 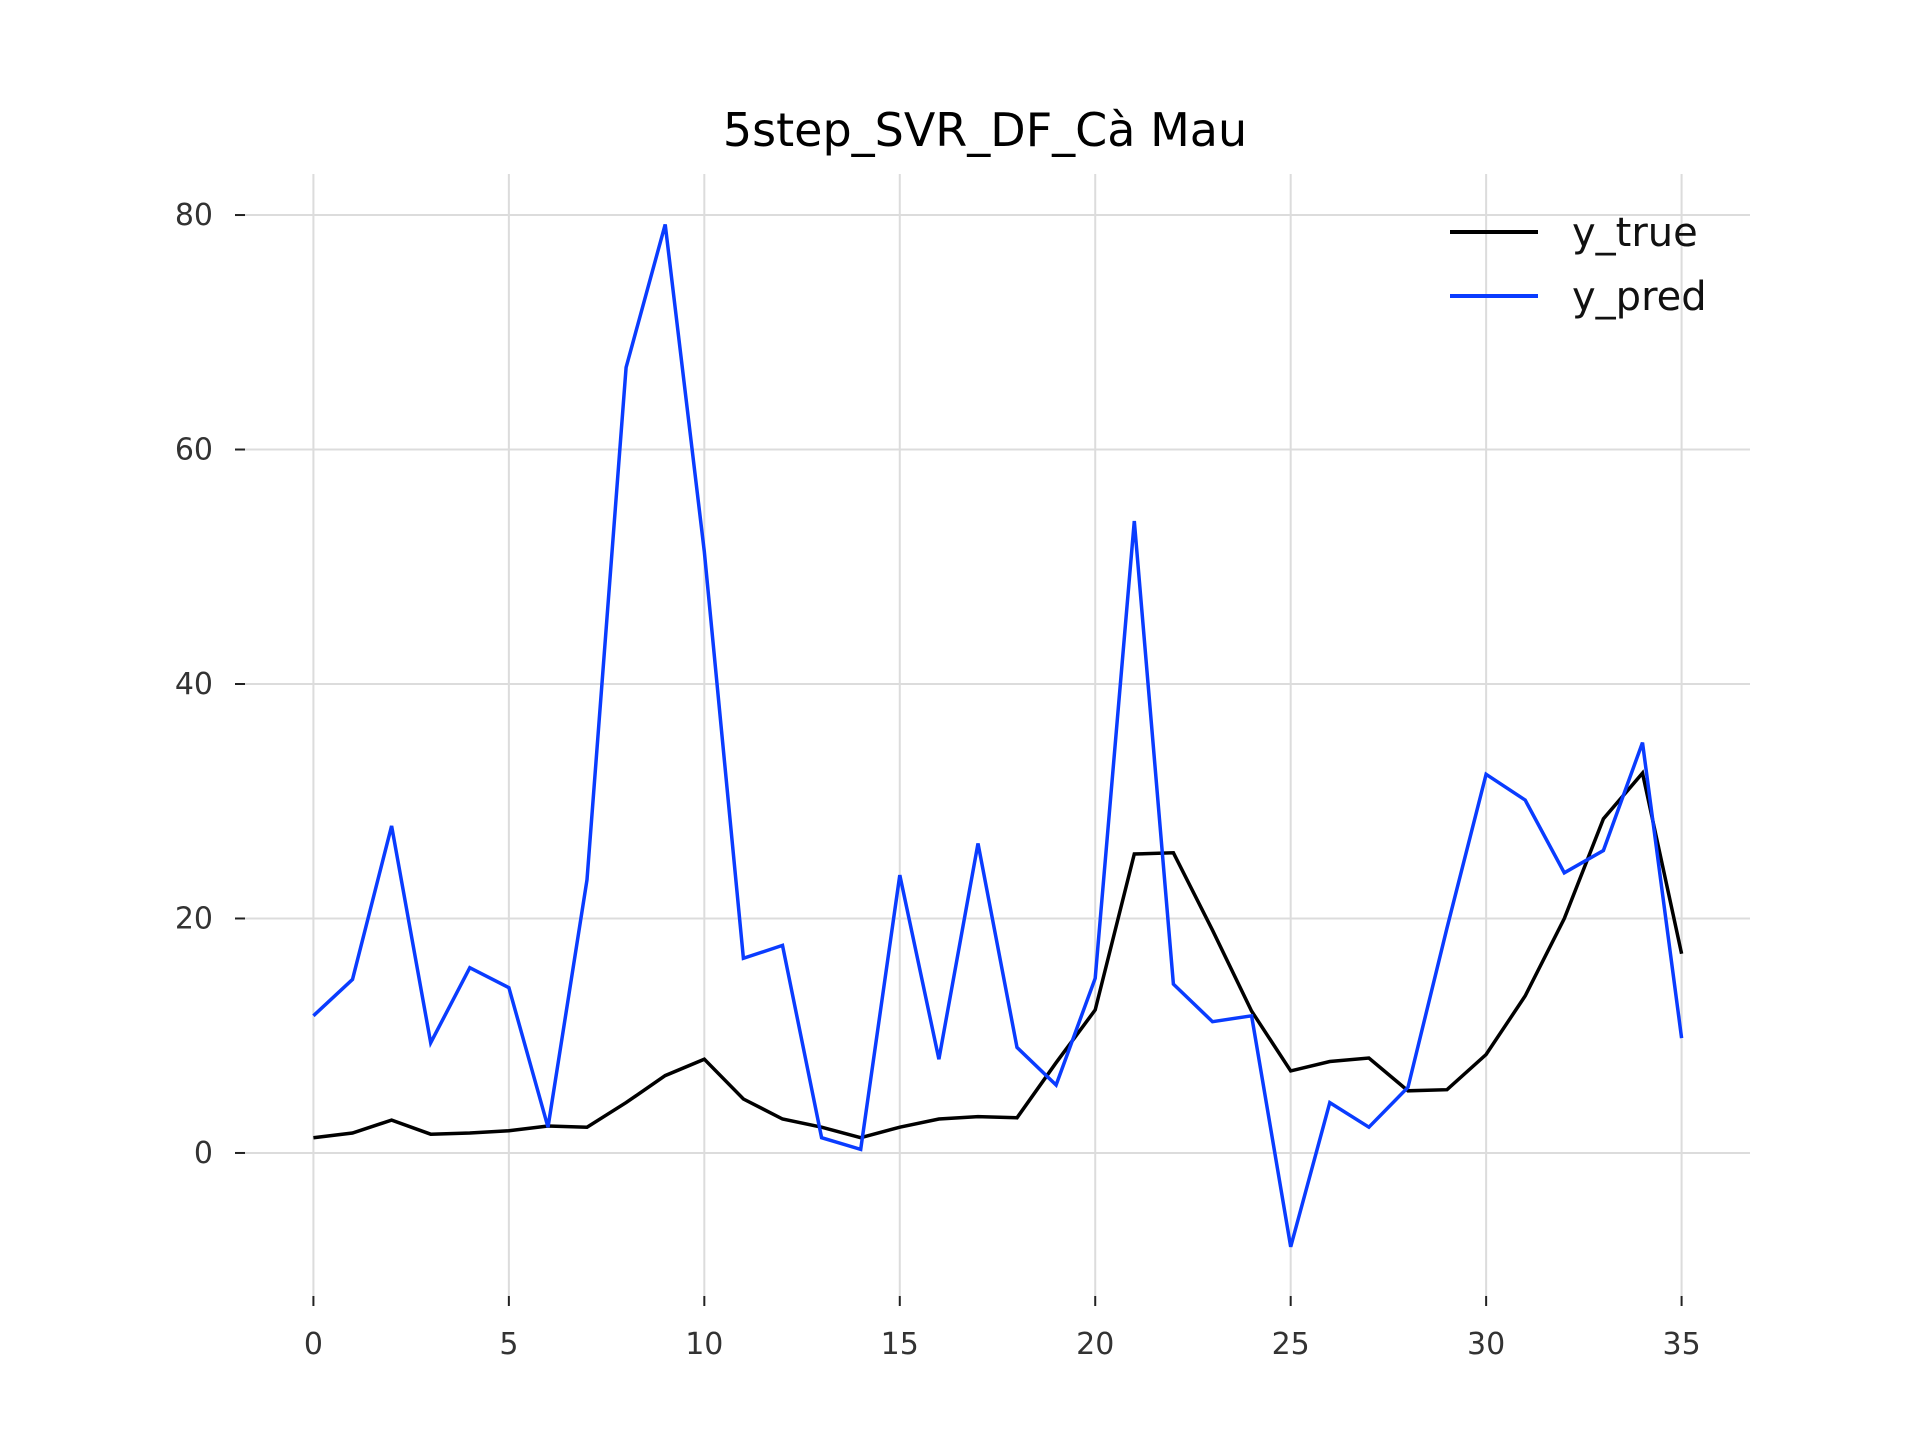 What do you see at coordinates (508, 1344) in the screenshot?
I see `x-tick-label: 5` at bounding box center [508, 1344].